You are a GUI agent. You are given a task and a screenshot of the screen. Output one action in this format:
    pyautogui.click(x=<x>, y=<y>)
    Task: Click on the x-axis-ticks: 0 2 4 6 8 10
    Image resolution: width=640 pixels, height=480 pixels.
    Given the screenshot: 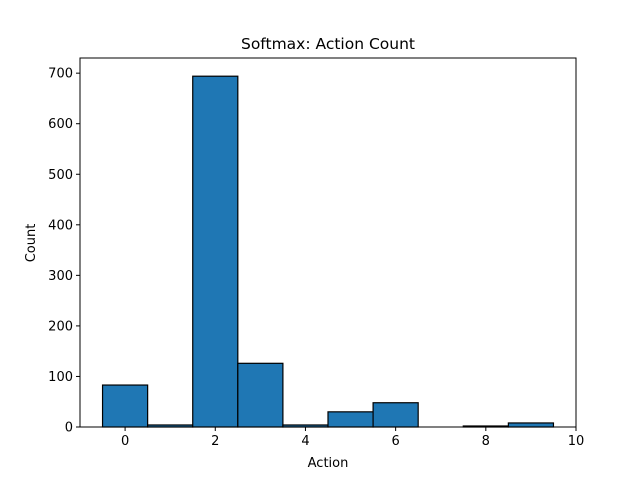 What is the action you would take?
    pyautogui.click(x=352, y=438)
    